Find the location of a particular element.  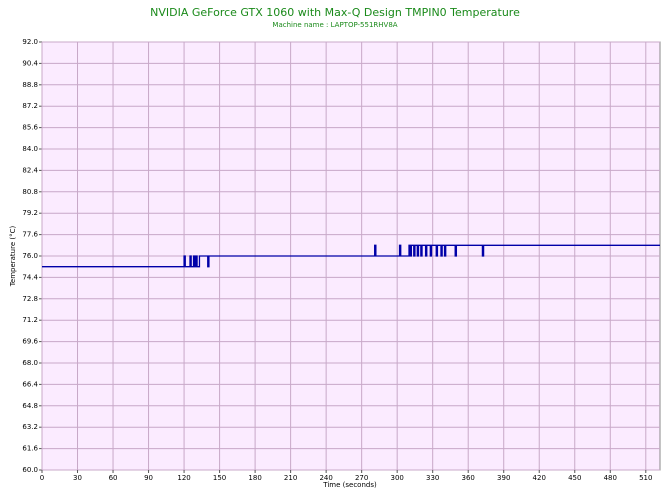

x-tick-label: 360 is located at coordinates (468, 478).